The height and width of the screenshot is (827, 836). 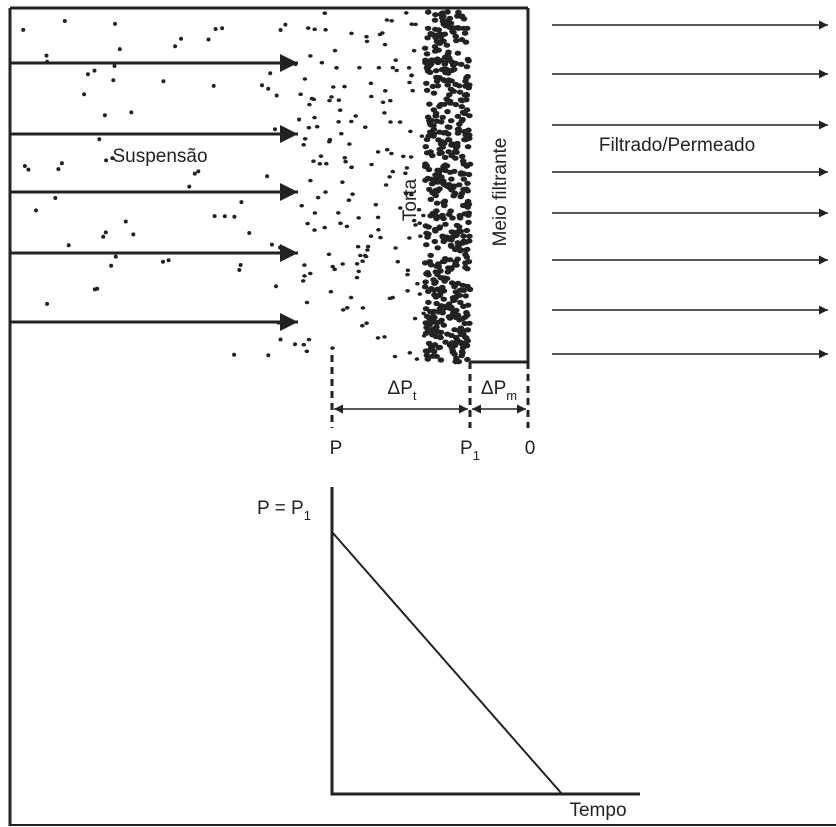 I want to click on graph-x-label: Tempo, so click(x=597, y=810).